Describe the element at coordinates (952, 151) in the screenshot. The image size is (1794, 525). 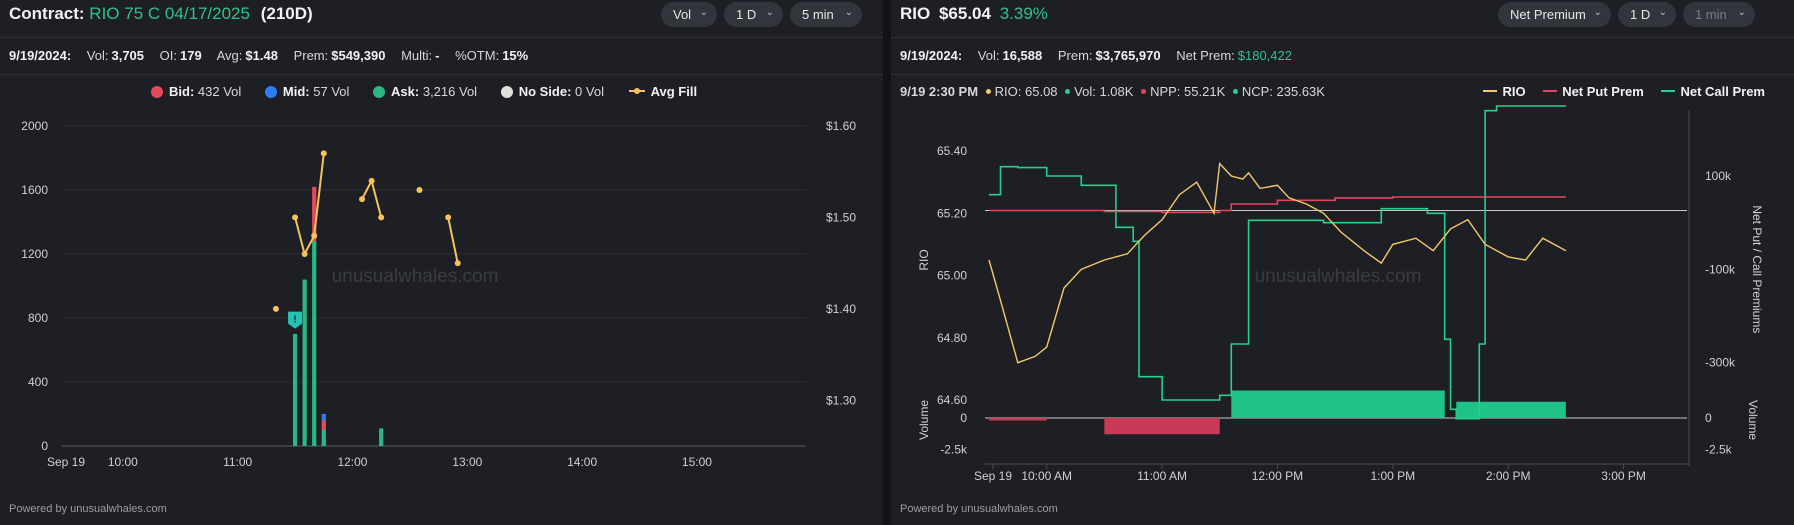
I see `price-tick-label: 65.40` at that location.